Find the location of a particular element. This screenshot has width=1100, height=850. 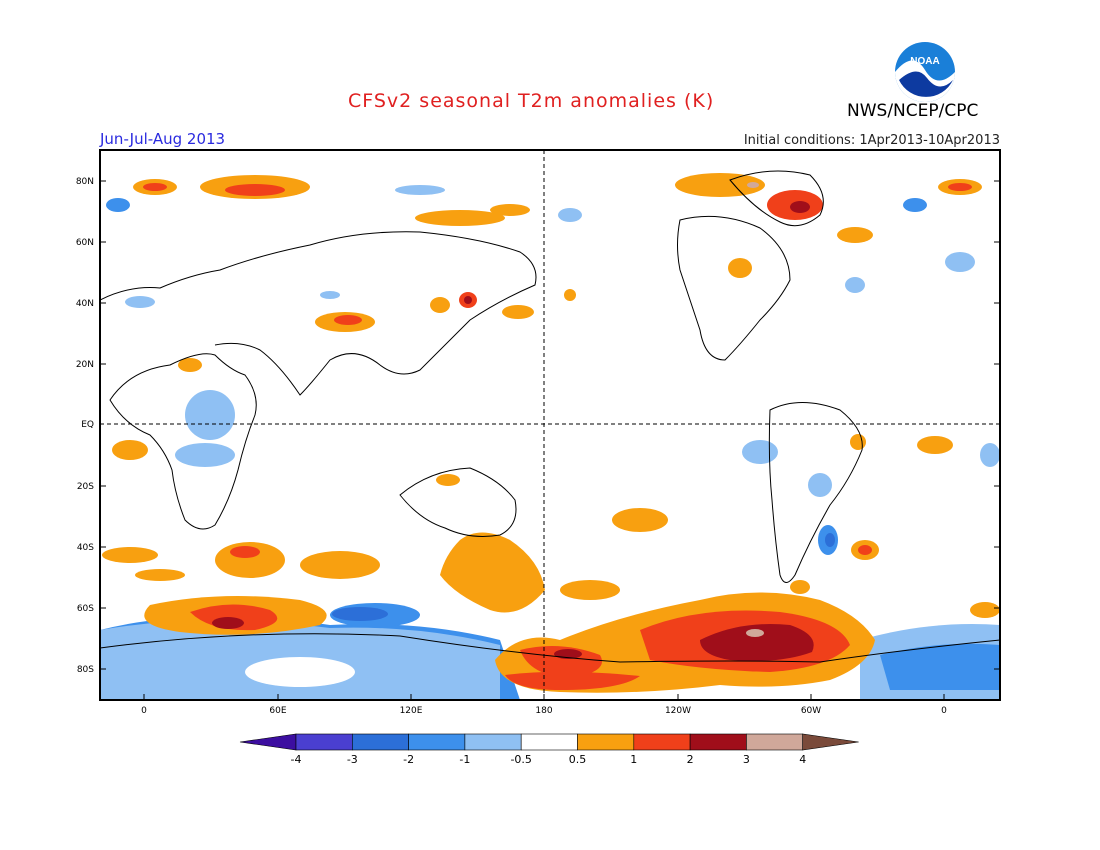

lat-label: EQ is located at coordinates (87, 425).